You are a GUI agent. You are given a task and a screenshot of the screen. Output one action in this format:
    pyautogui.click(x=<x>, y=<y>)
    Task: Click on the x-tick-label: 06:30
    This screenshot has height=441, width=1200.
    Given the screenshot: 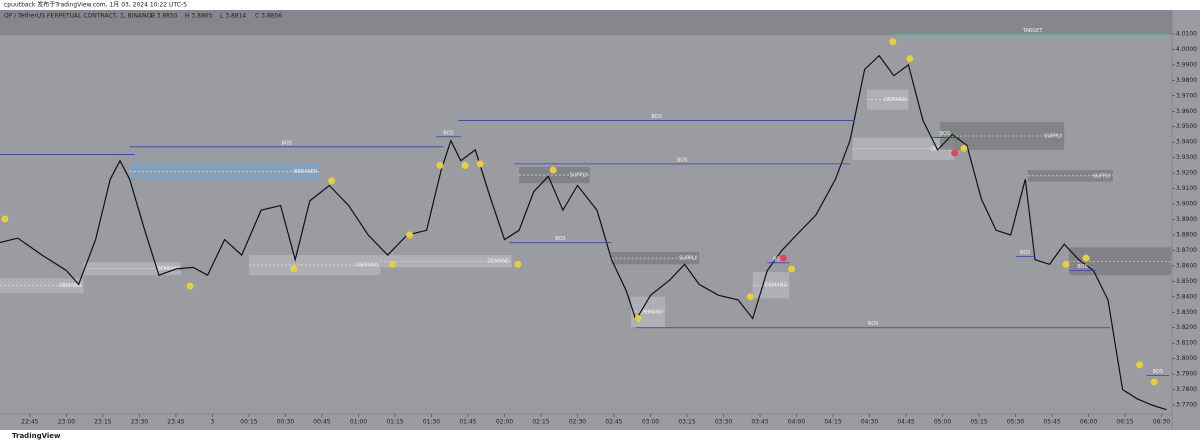 What is the action you would take?
    pyautogui.click(x=1161, y=422)
    